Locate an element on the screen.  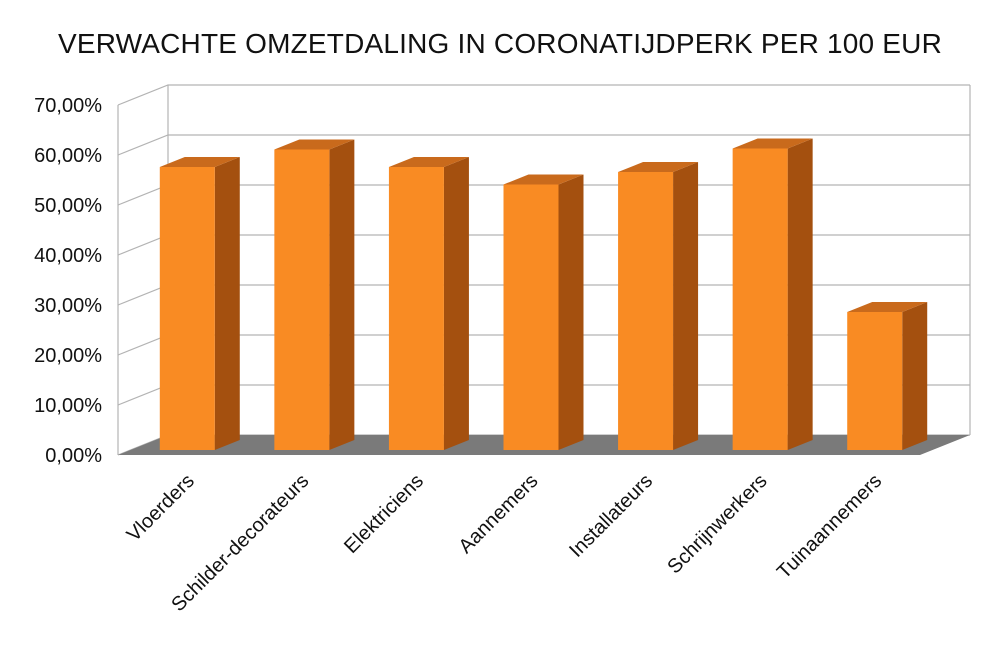
y-tick-label: 50,00% is located at coordinates (68, 206).